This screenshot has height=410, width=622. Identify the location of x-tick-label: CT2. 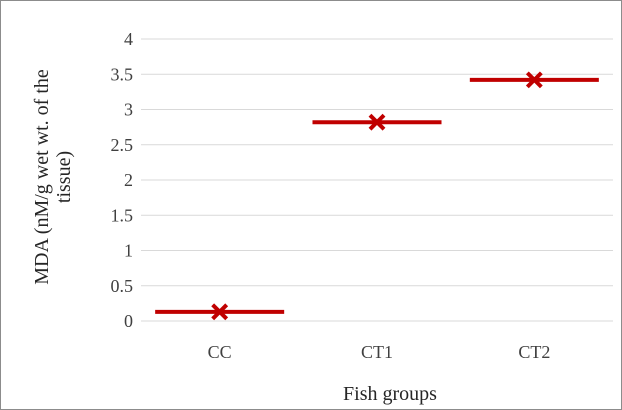
(534, 352).